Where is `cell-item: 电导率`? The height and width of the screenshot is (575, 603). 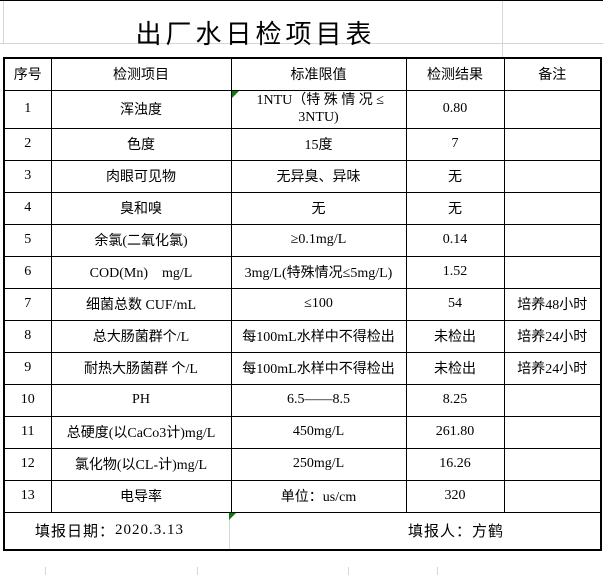
cell-item: 电导率 is located at coordinates (141, 496).